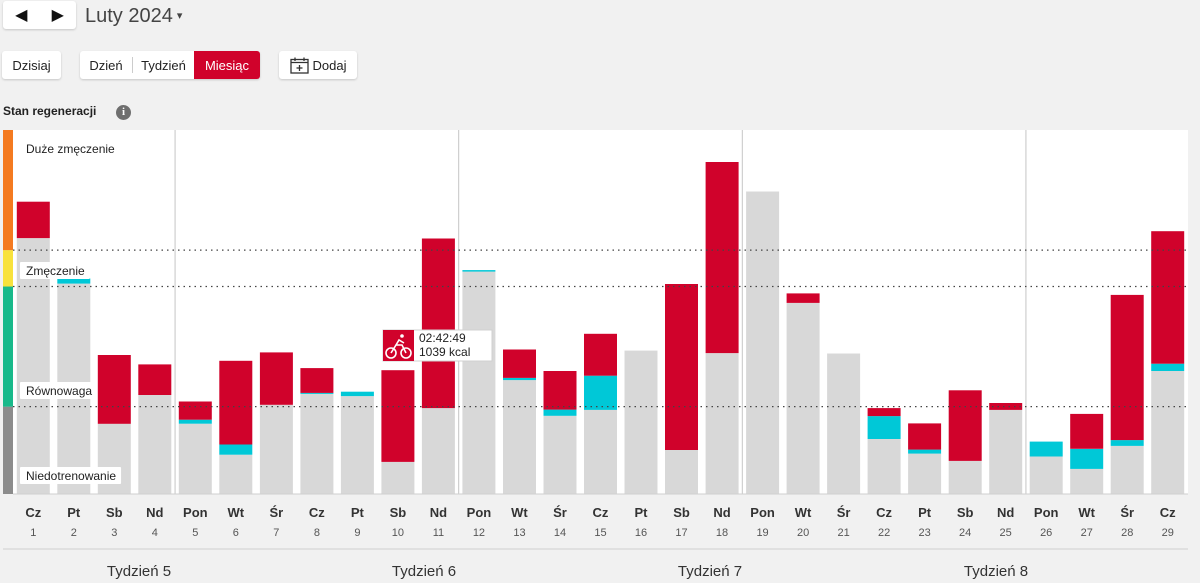 This screenshot has width=1200, height=583. I want to click on day-name-label: Sb, so click(965, 512).